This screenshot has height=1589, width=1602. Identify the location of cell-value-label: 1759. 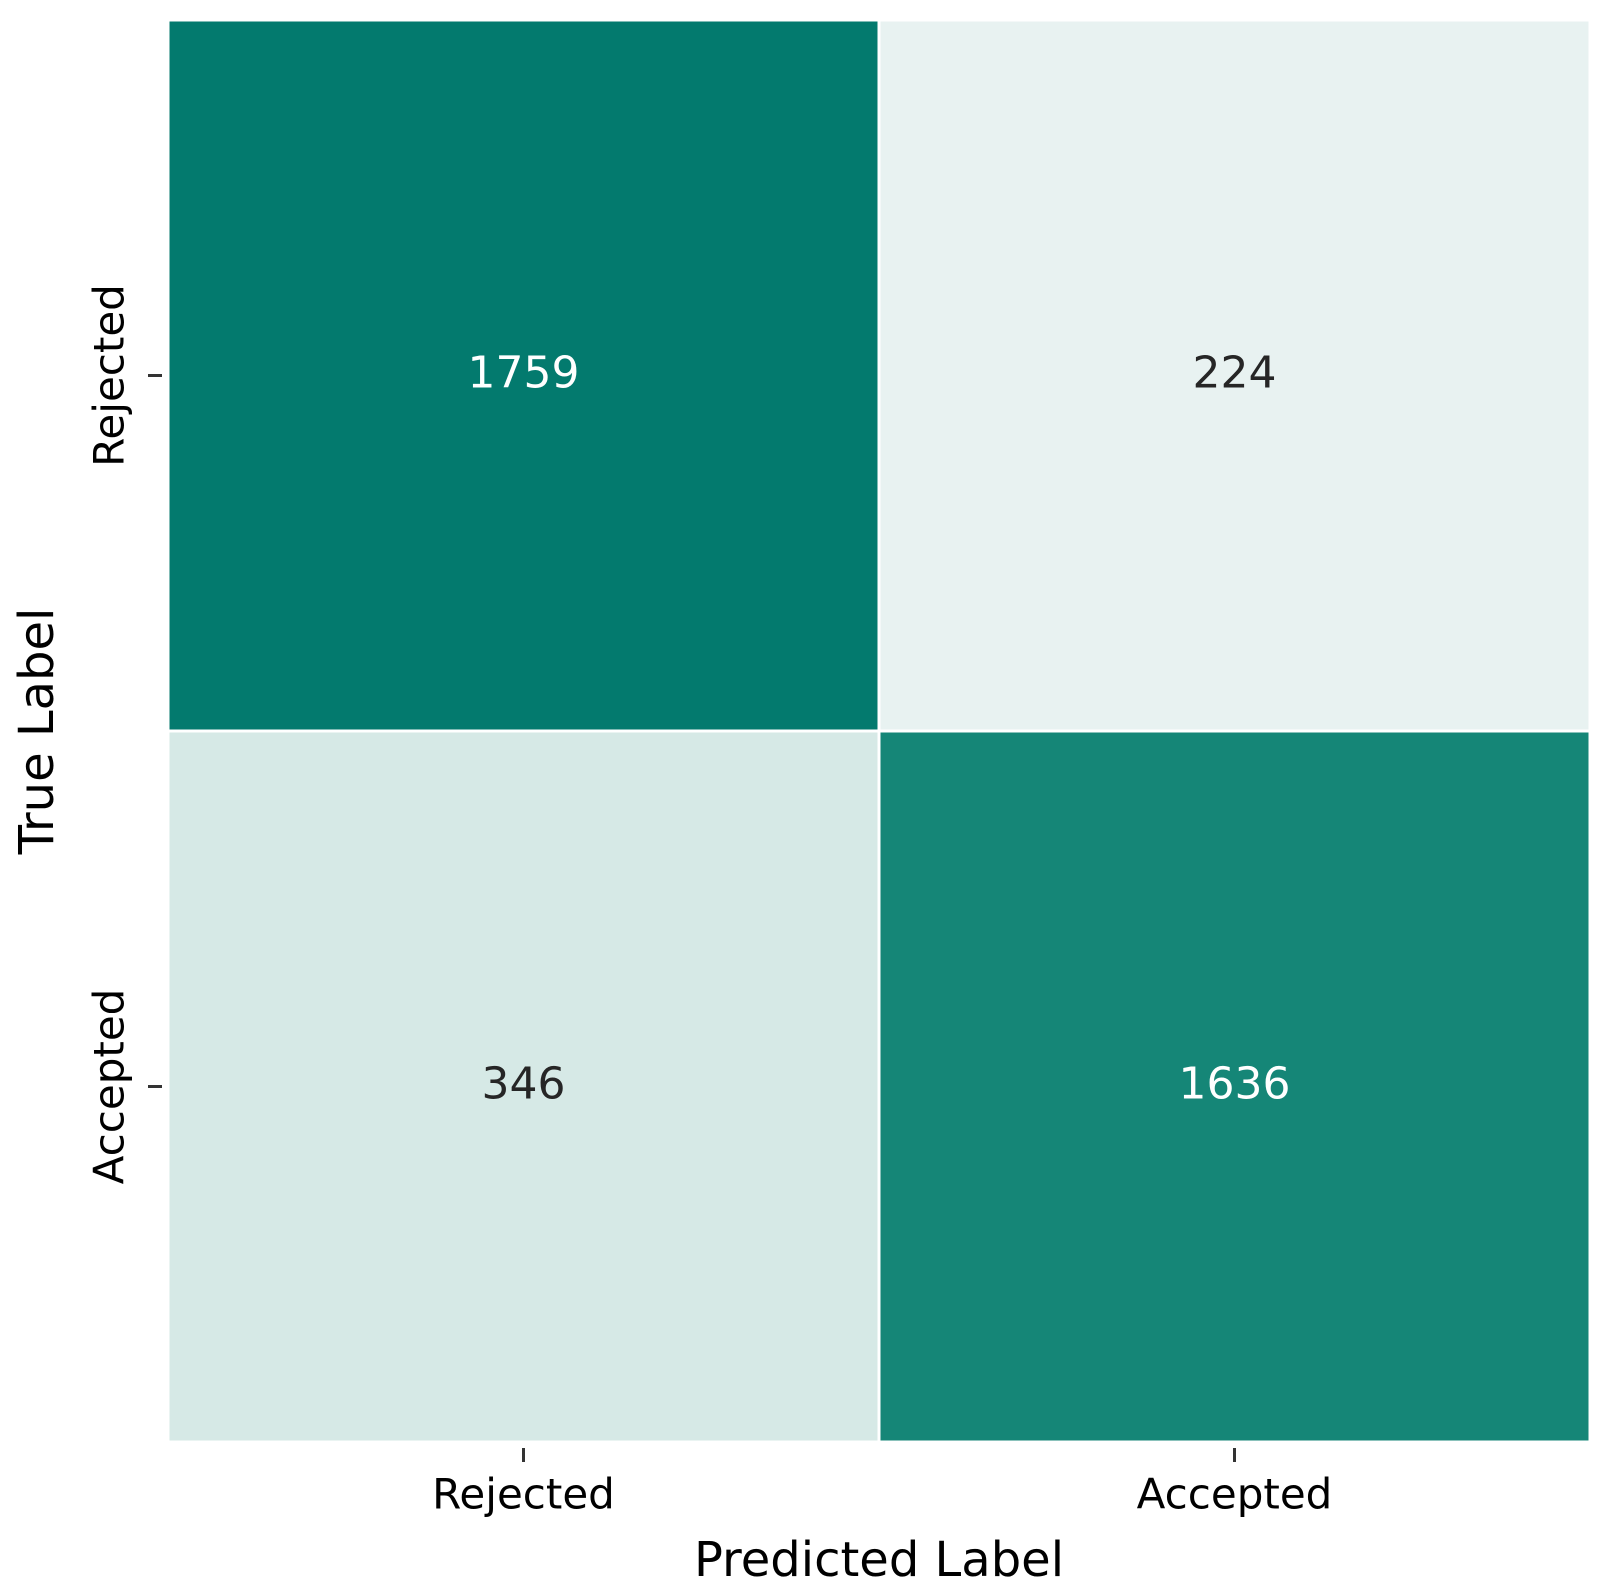
(524, 373).